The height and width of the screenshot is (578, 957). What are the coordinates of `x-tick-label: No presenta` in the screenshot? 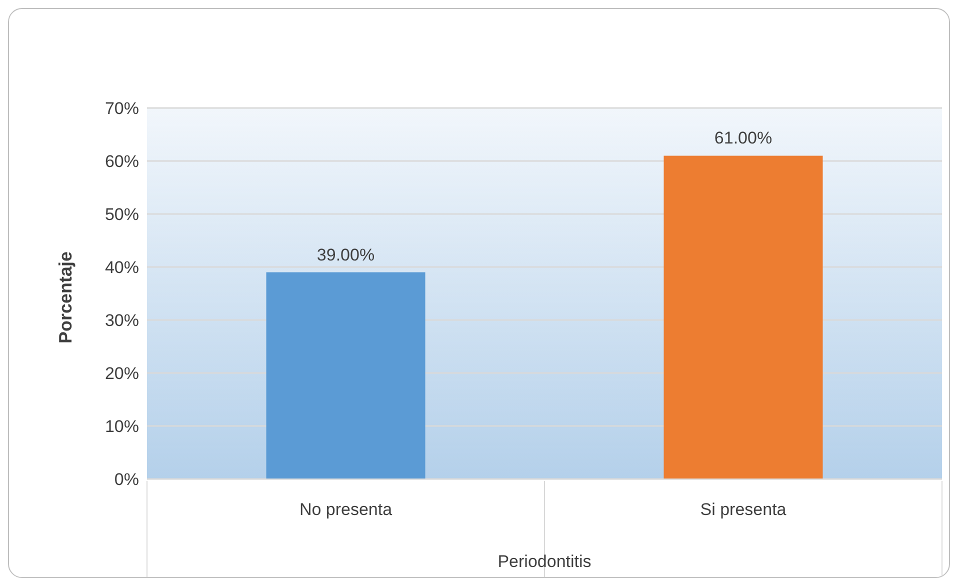 It's located at (346, 509).